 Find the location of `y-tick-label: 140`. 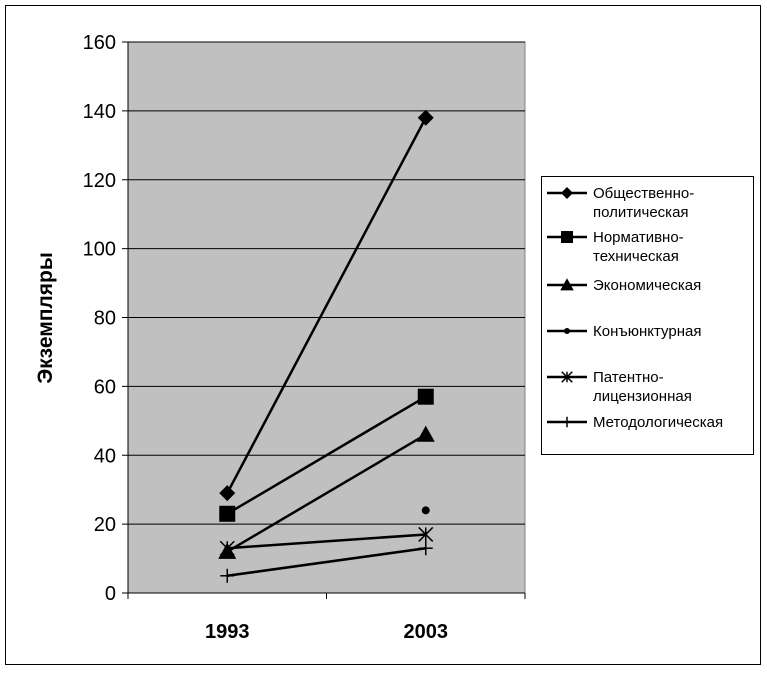

y-tick-label: 140 is located at coordinates (99, 112).